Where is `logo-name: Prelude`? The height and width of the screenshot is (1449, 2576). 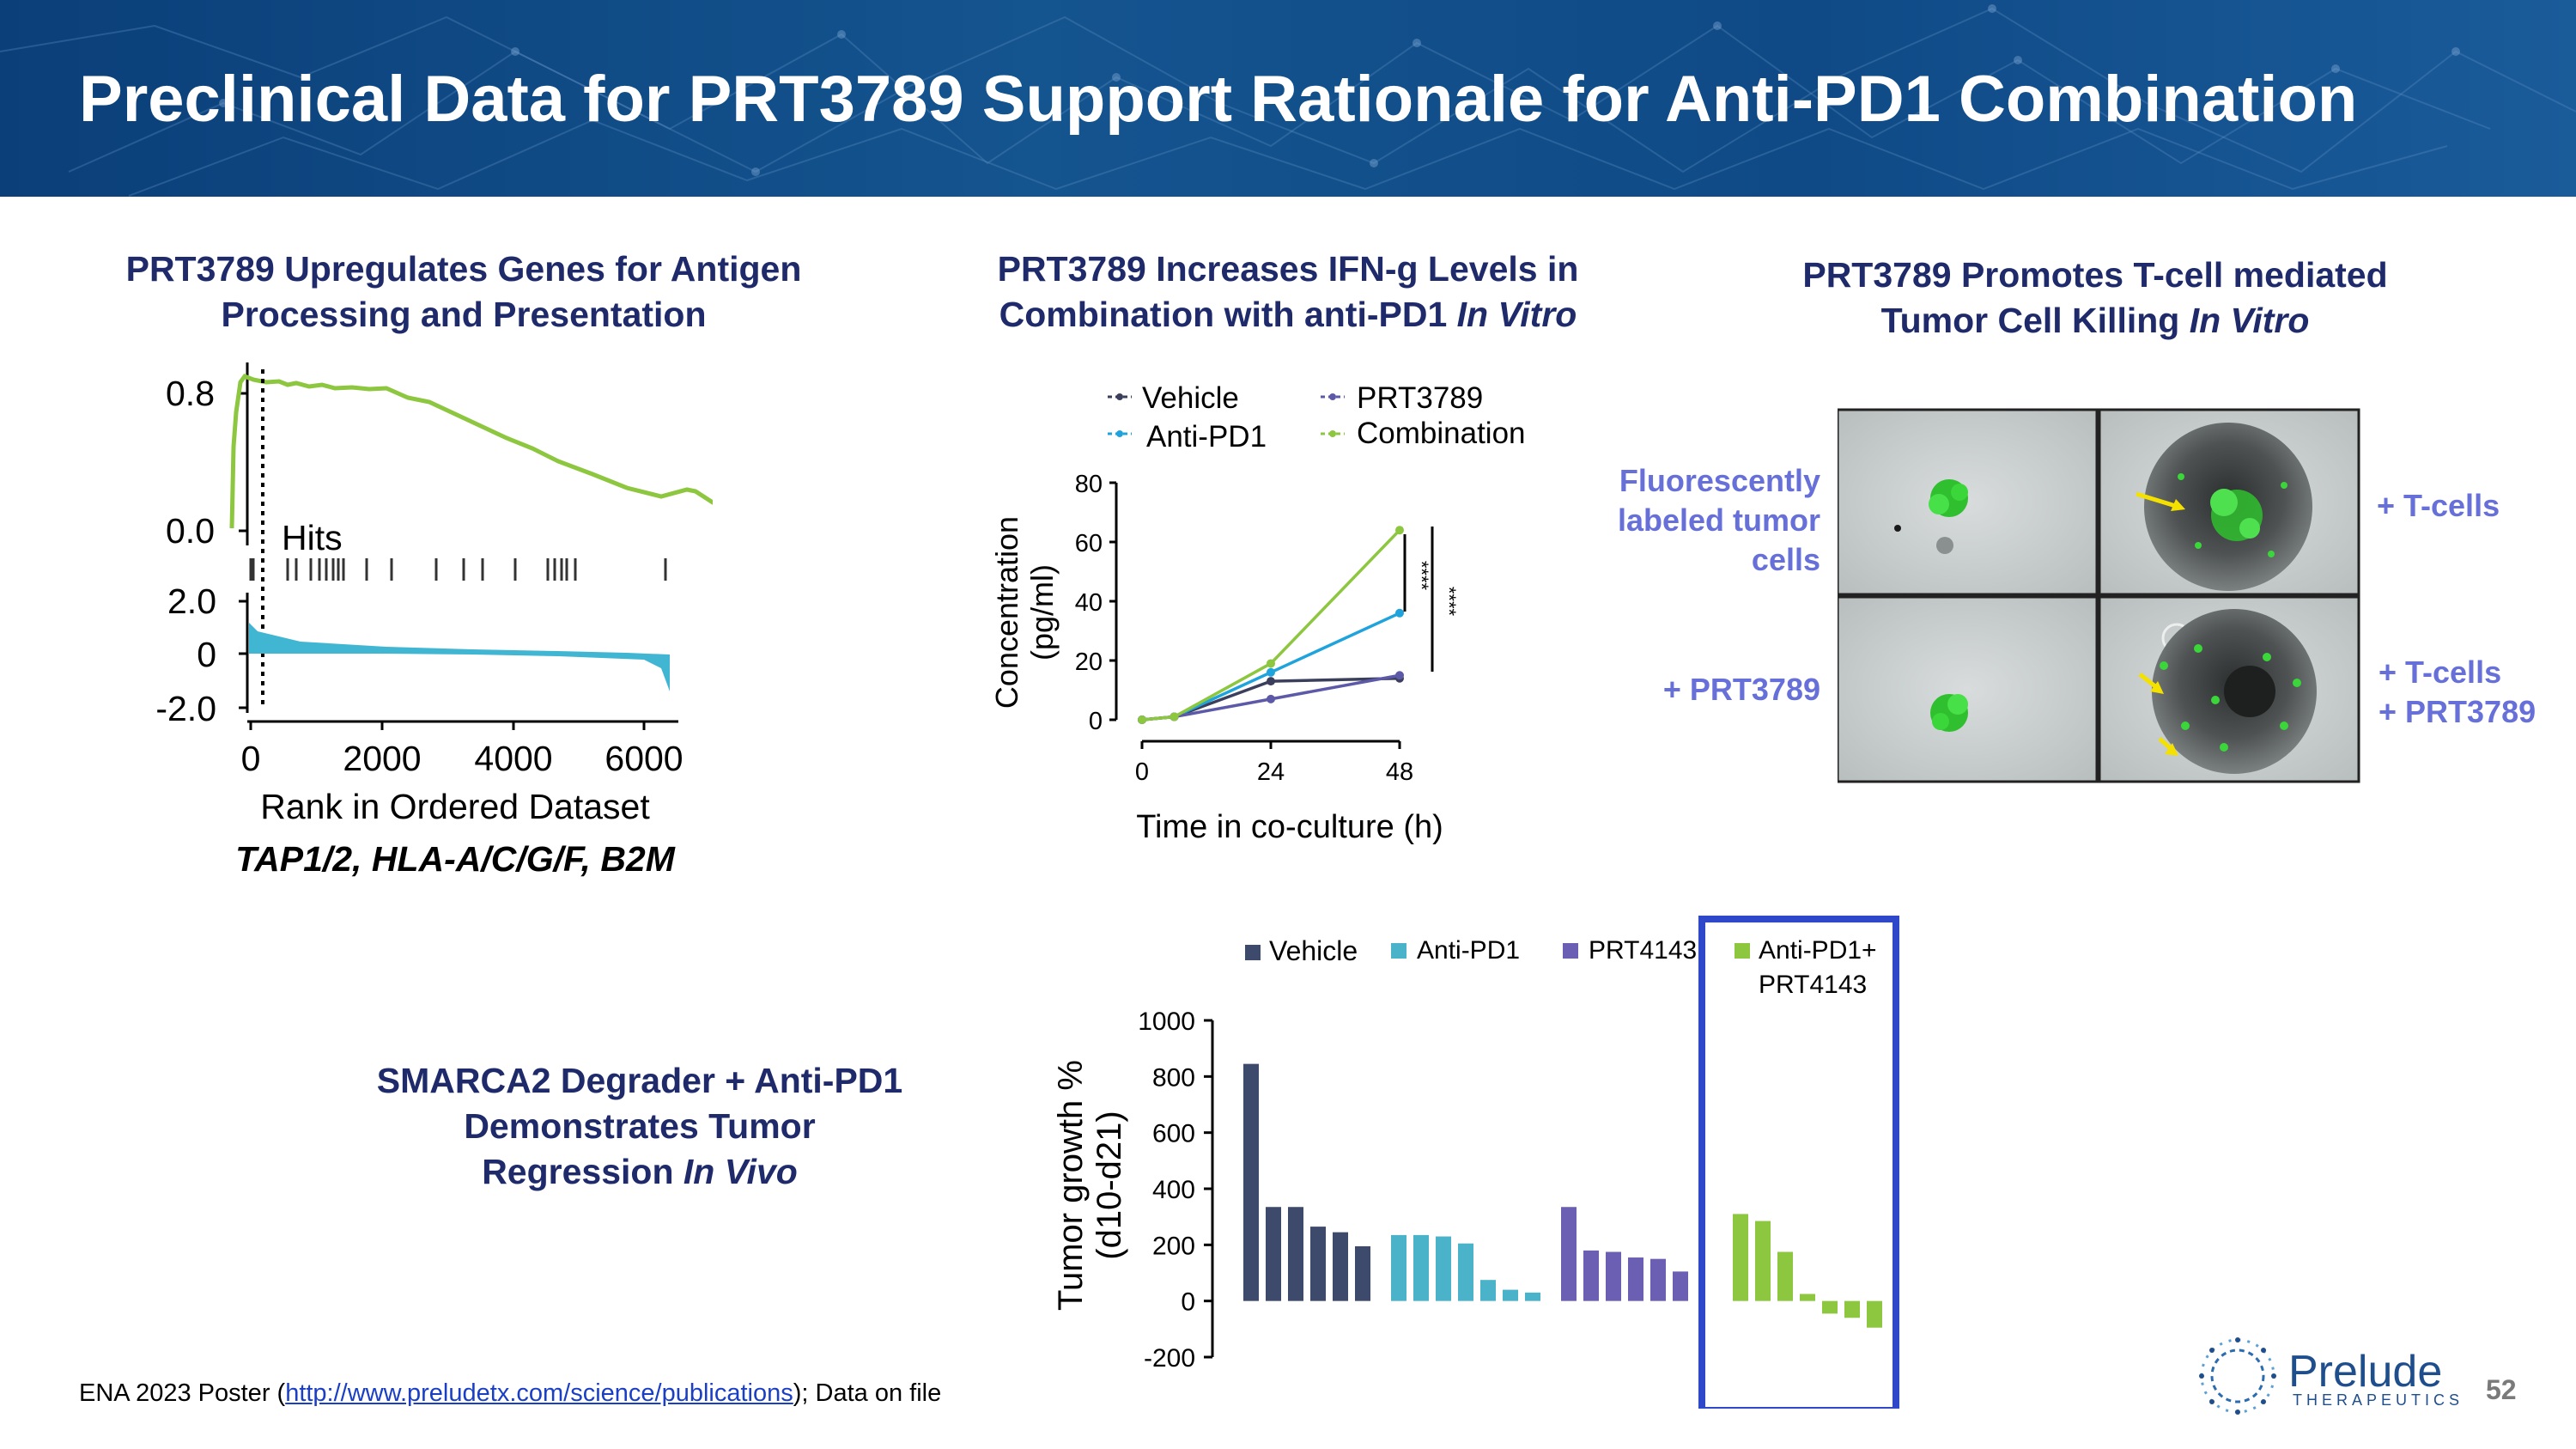 logo-name: Prelude is located at coordinates (2365, 1372).